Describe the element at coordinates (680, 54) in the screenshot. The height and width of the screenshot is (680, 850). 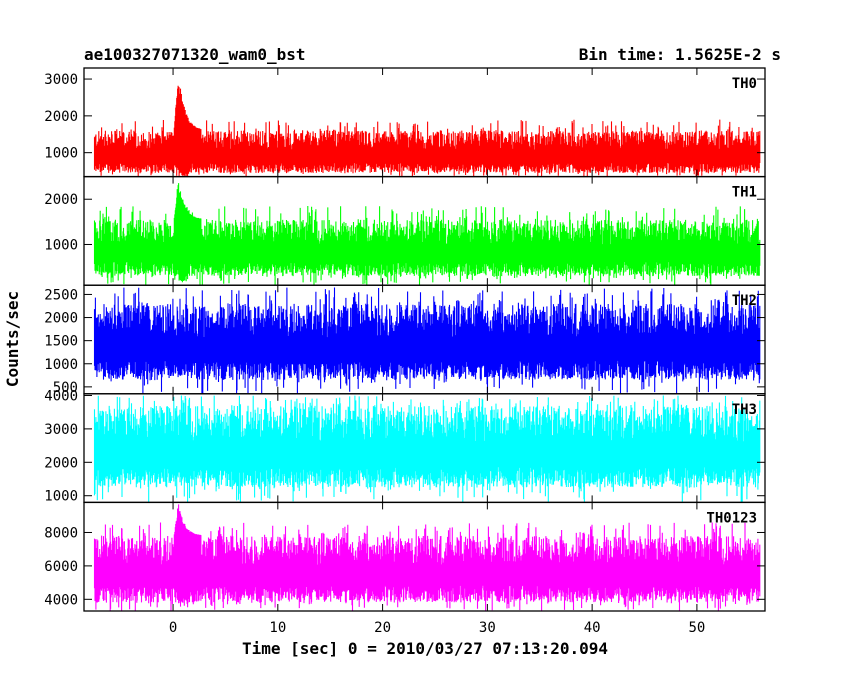
I see `bin-time-label: Bin time: 1.5625E-2 s` at that location.